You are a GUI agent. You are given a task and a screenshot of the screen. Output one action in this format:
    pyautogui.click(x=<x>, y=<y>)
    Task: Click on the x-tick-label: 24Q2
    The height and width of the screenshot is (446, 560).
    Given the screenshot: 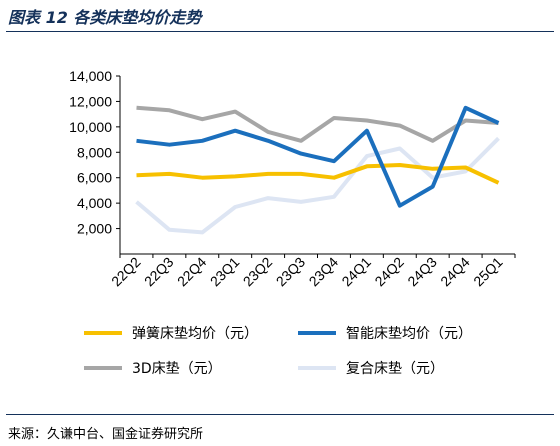 What is the action you would take?
    pyautogui.click(x=389, y=272)
    